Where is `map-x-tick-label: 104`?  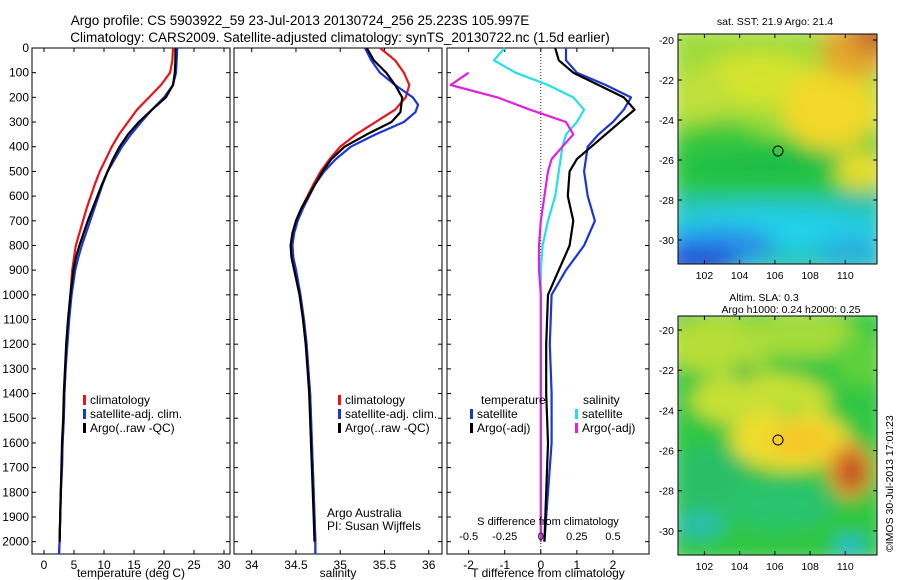
map-x-tick-label: 104 is located at coordinates (740, 567).